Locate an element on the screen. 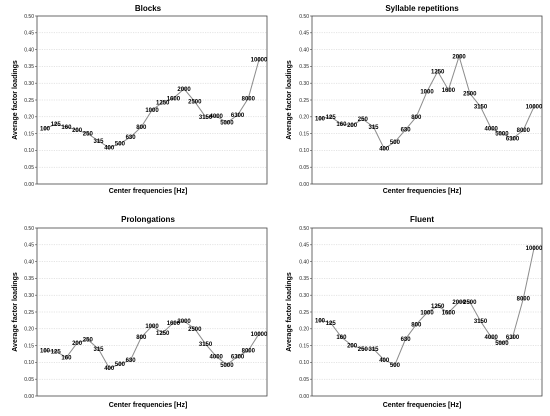  data-label: 160 is located at coordinates (341, 125).